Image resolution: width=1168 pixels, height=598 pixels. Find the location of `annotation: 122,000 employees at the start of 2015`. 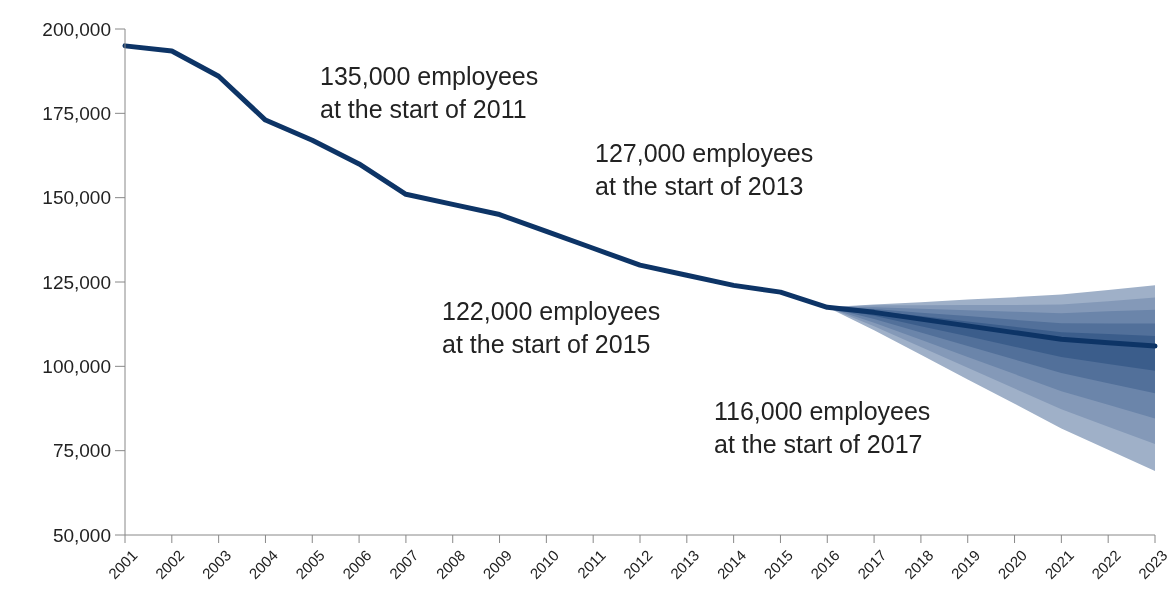

annotation: 122,000 employees at the start of 2015 is located at coordinates (551, 327).